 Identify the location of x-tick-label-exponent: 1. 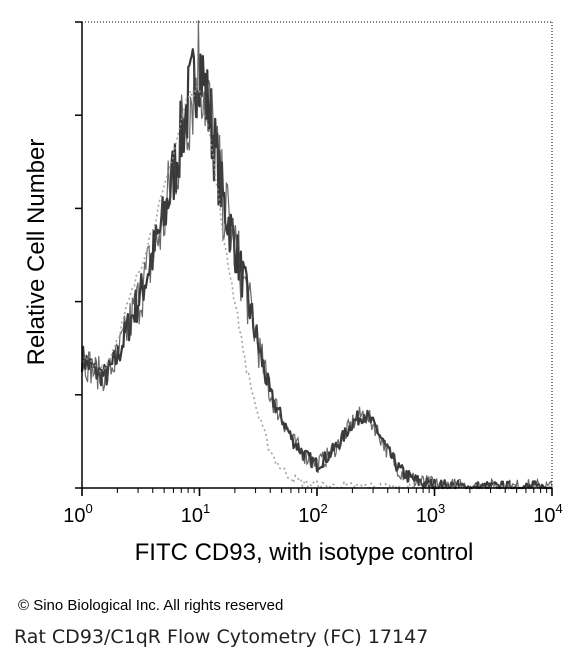
(206, 508).